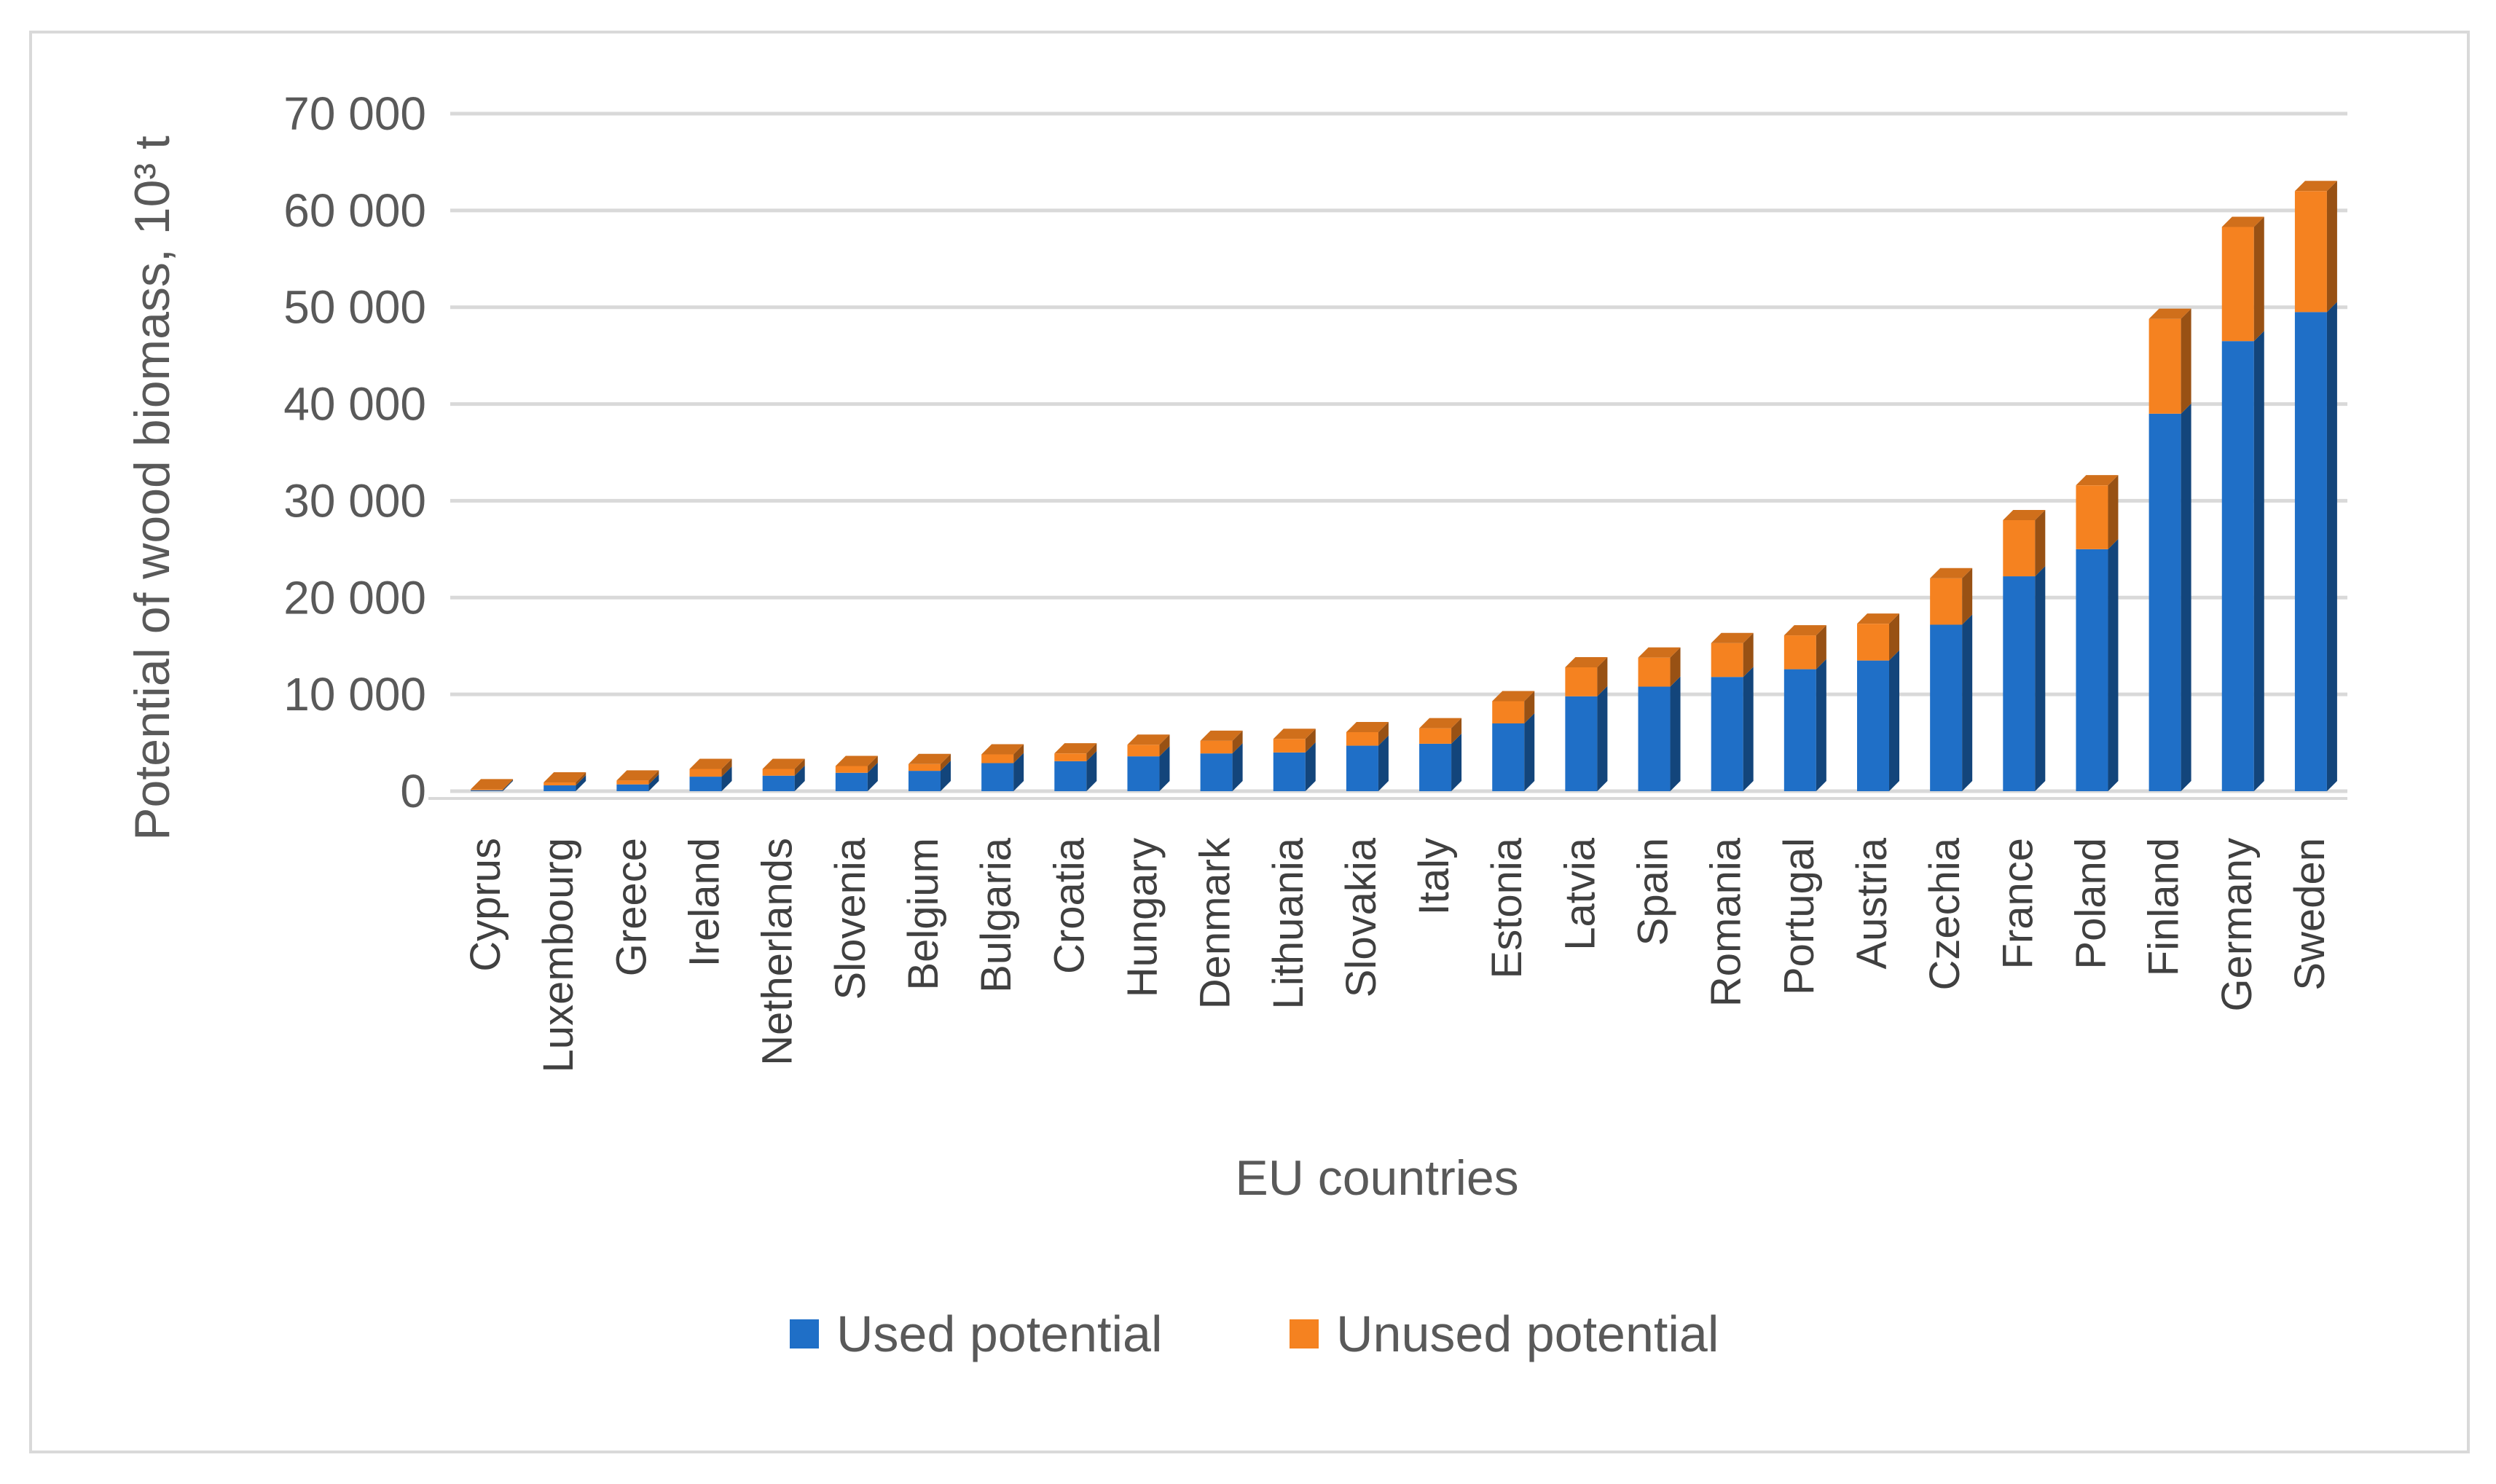 This screenshot has height=1484, width=2496. What do you see at coordinates (631, 907) in the screenshot?
I see `category-label: Greece` at bounding box center [631, 907].